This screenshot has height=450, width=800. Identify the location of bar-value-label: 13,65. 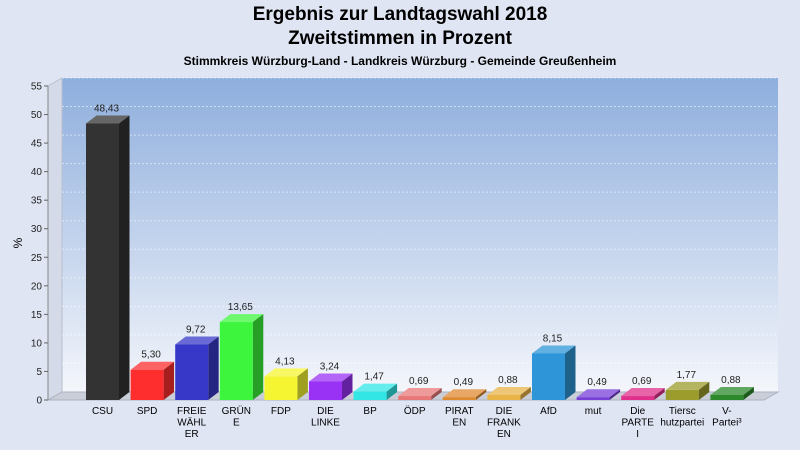
(240, 307).